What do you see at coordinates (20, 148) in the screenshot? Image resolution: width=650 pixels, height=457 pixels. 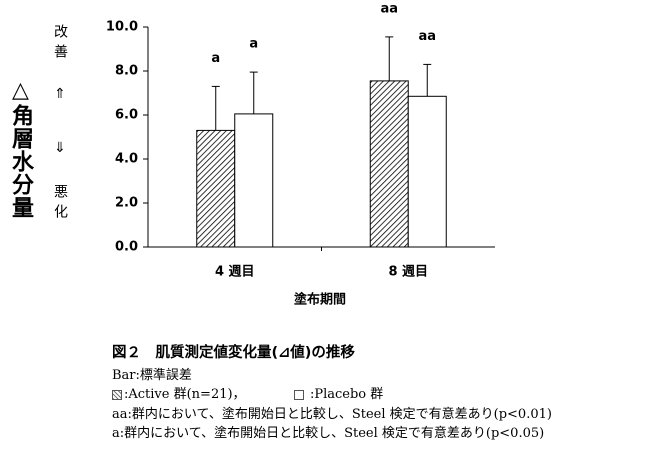 I see `y-axis-title: △角層水分量` at bounding box center [20, 148].